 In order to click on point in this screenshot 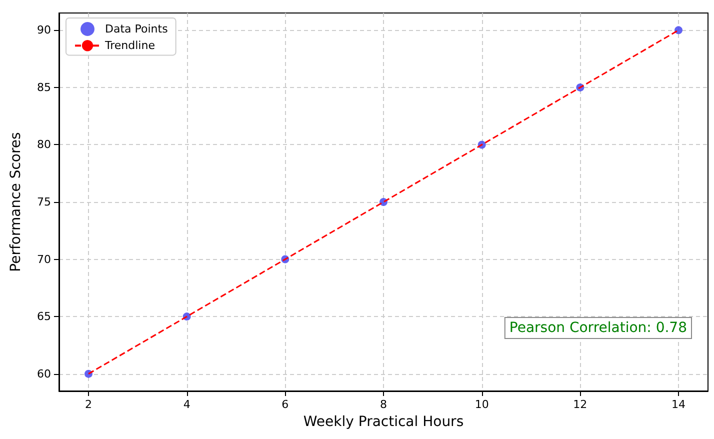, I will do `click(678, 30)`.